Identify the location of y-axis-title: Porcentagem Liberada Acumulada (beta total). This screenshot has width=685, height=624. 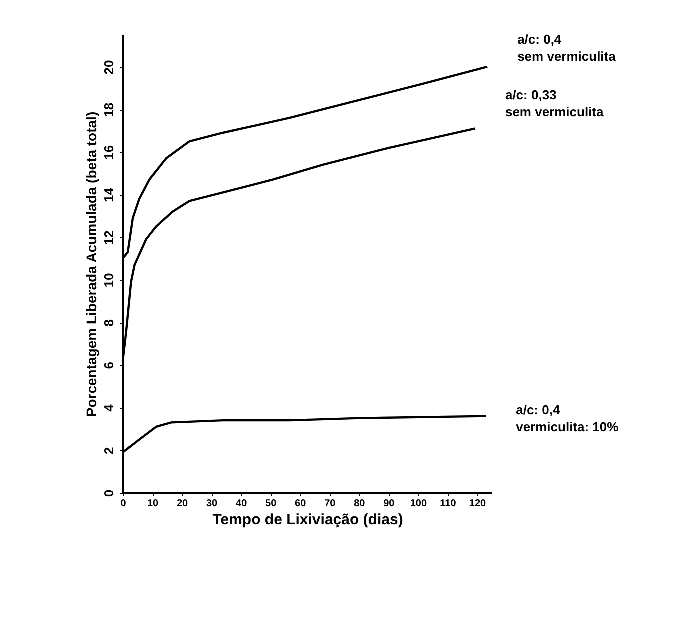
(92, 265).